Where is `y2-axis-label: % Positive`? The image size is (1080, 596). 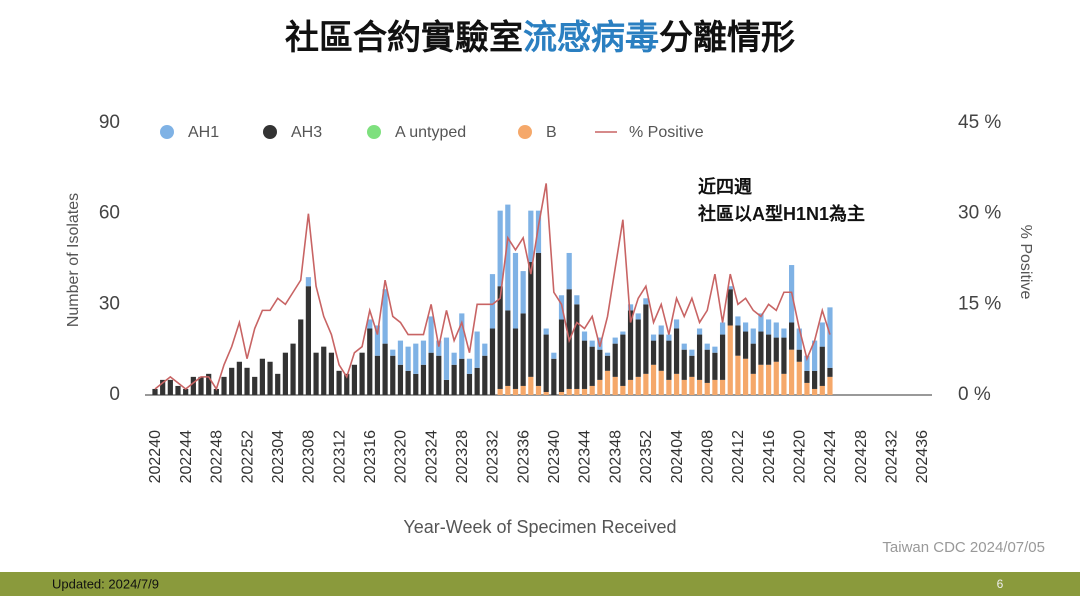 y2-axis-label: % Positive is located at coordinates (1025, 262).